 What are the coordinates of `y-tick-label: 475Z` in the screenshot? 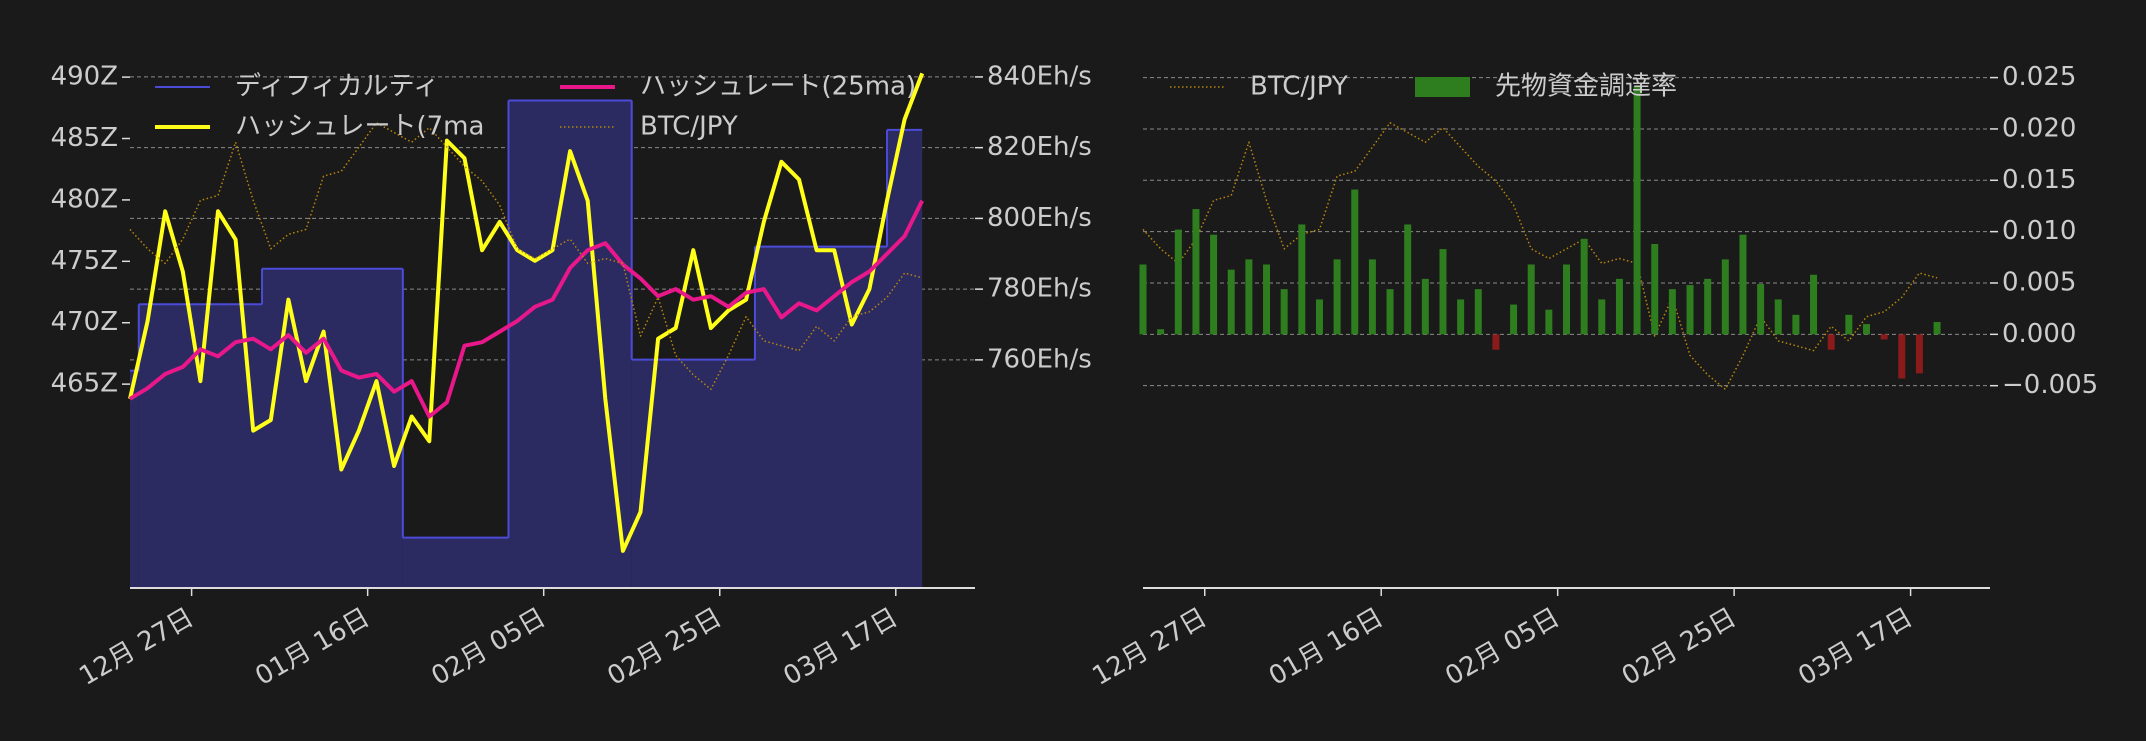 It's located at (84, 261).